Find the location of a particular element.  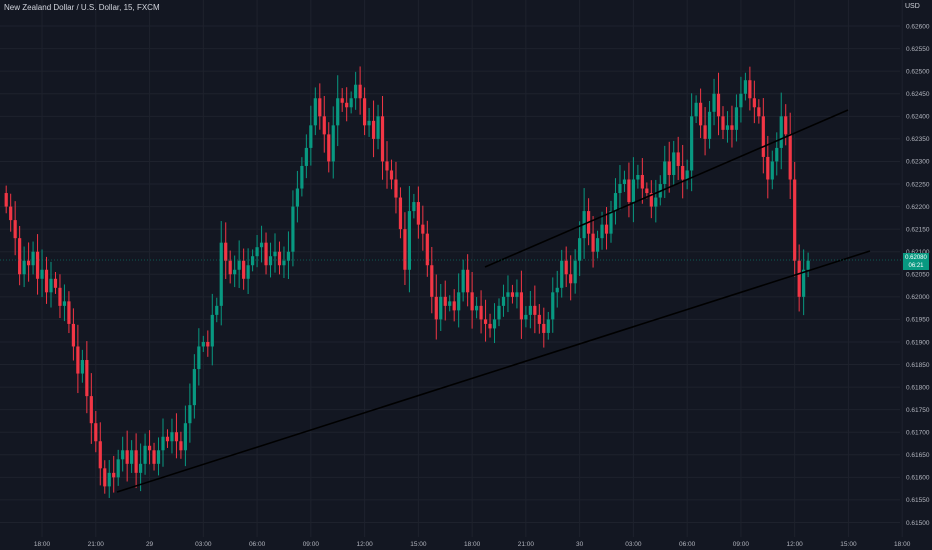

price-tick-label: 0.62150 is located at coordinates (918, 229).